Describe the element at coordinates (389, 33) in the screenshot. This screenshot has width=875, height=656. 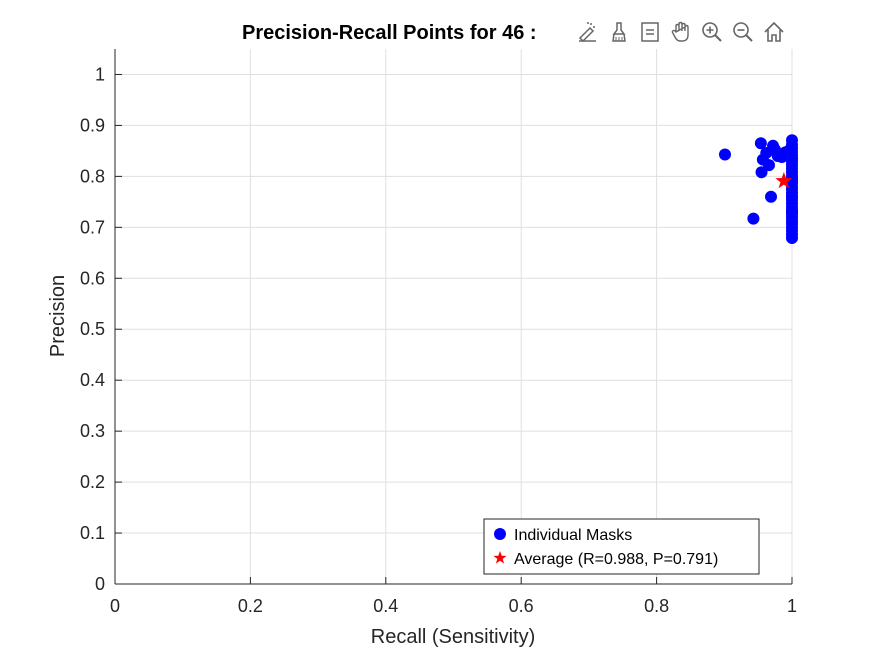
I see `chart-title: Precision-Recall Points for 46 :` at that location.